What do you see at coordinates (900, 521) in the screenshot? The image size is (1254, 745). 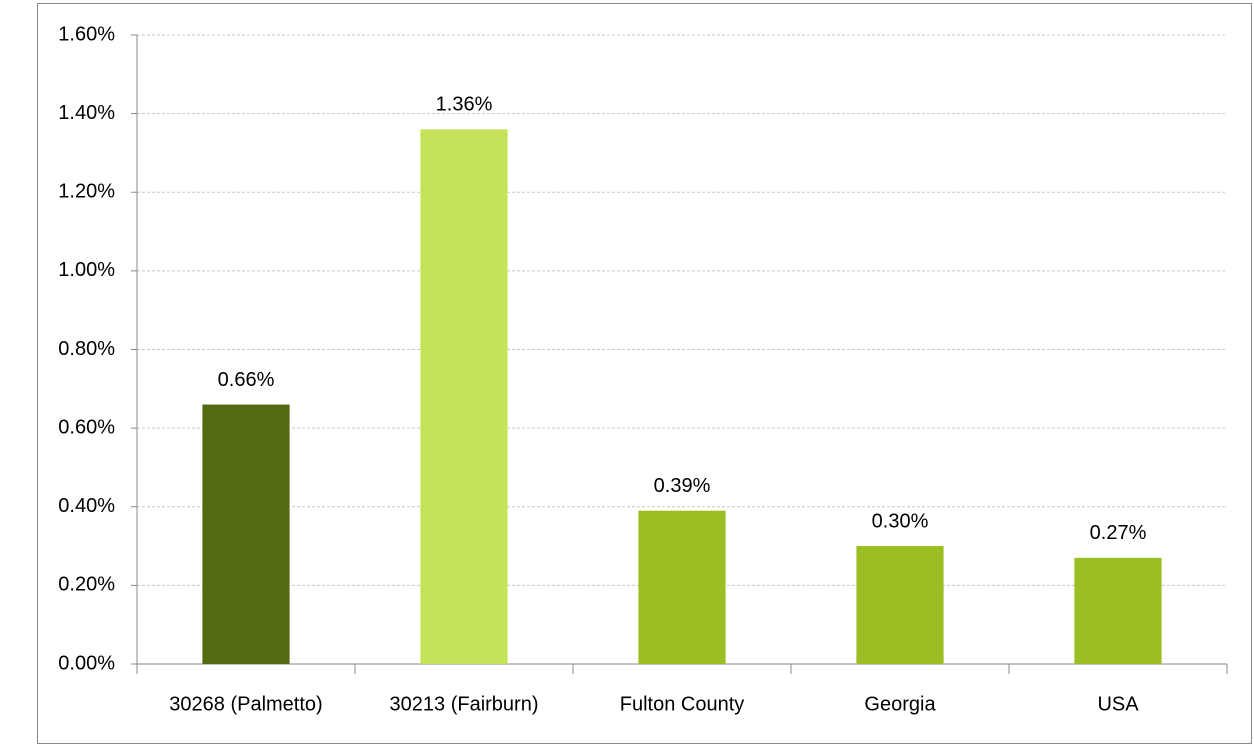 I see `data-label: 0.30%` at bounding box center [900, 521].